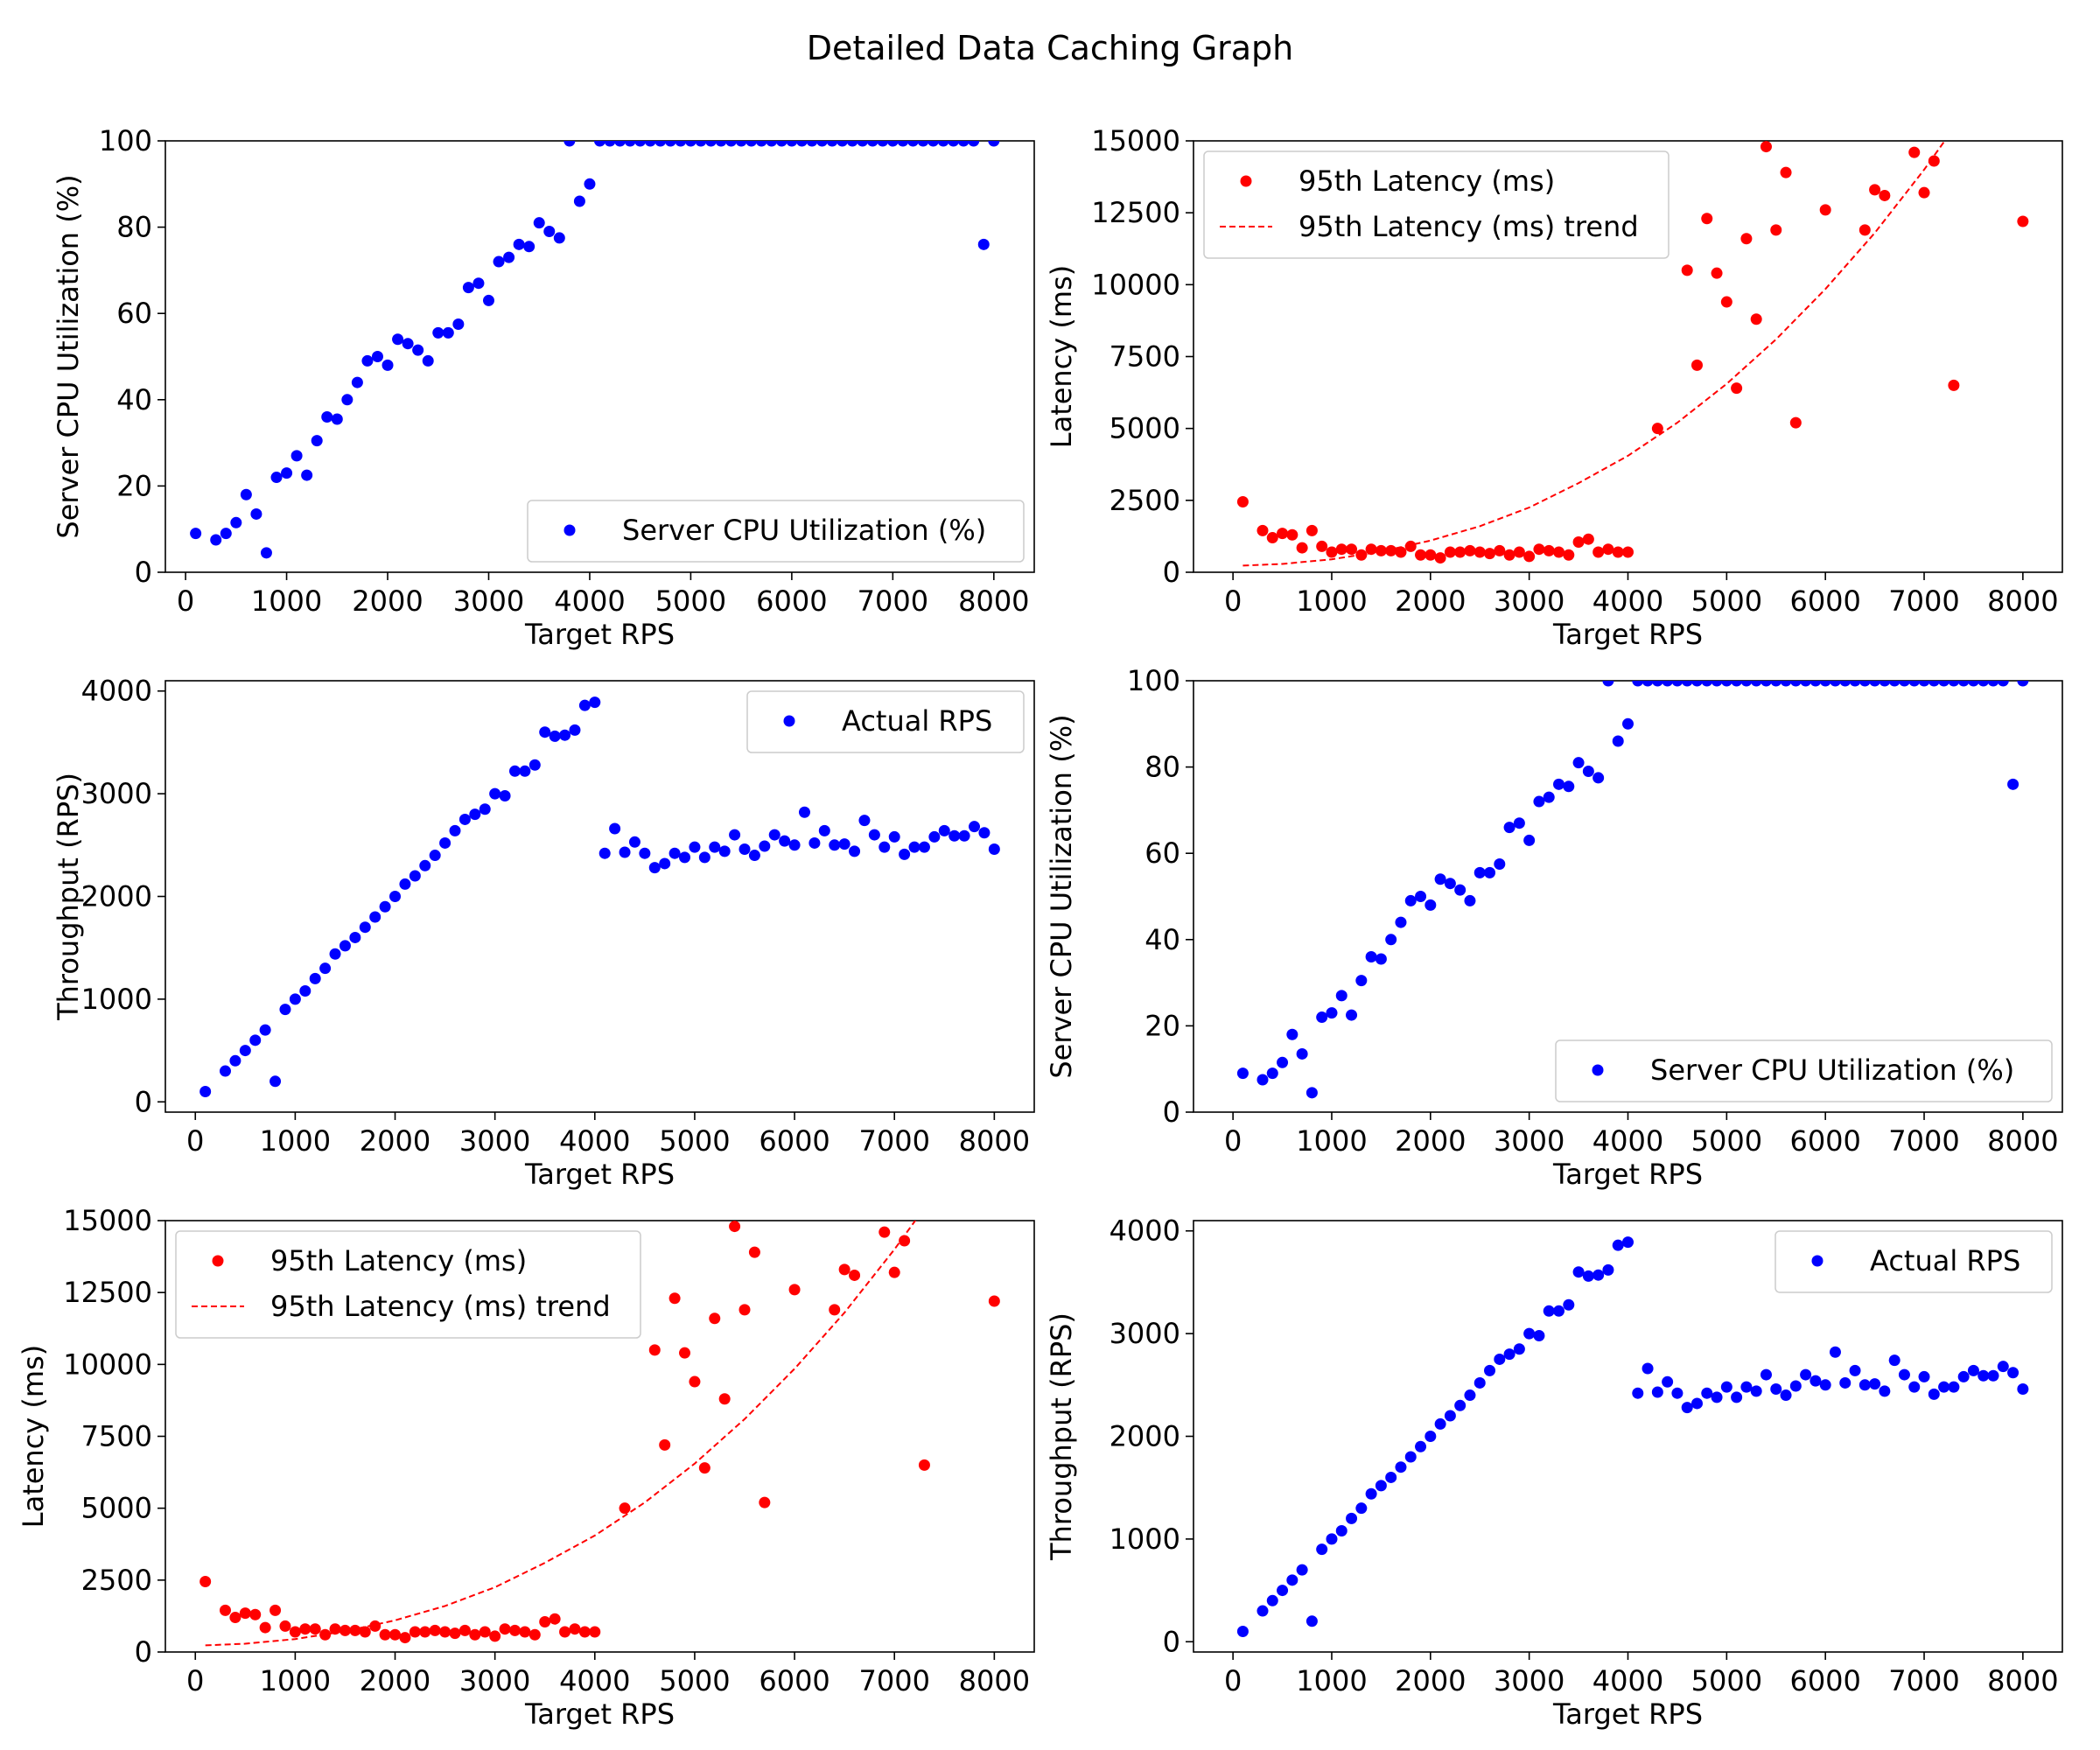 The width and height of the screenshot is (2100, 1750). Describe the element at coordinates (1061, 896) in the screenshot. I see `y-axis-label: Server CPU Utilization (%)` at that location.